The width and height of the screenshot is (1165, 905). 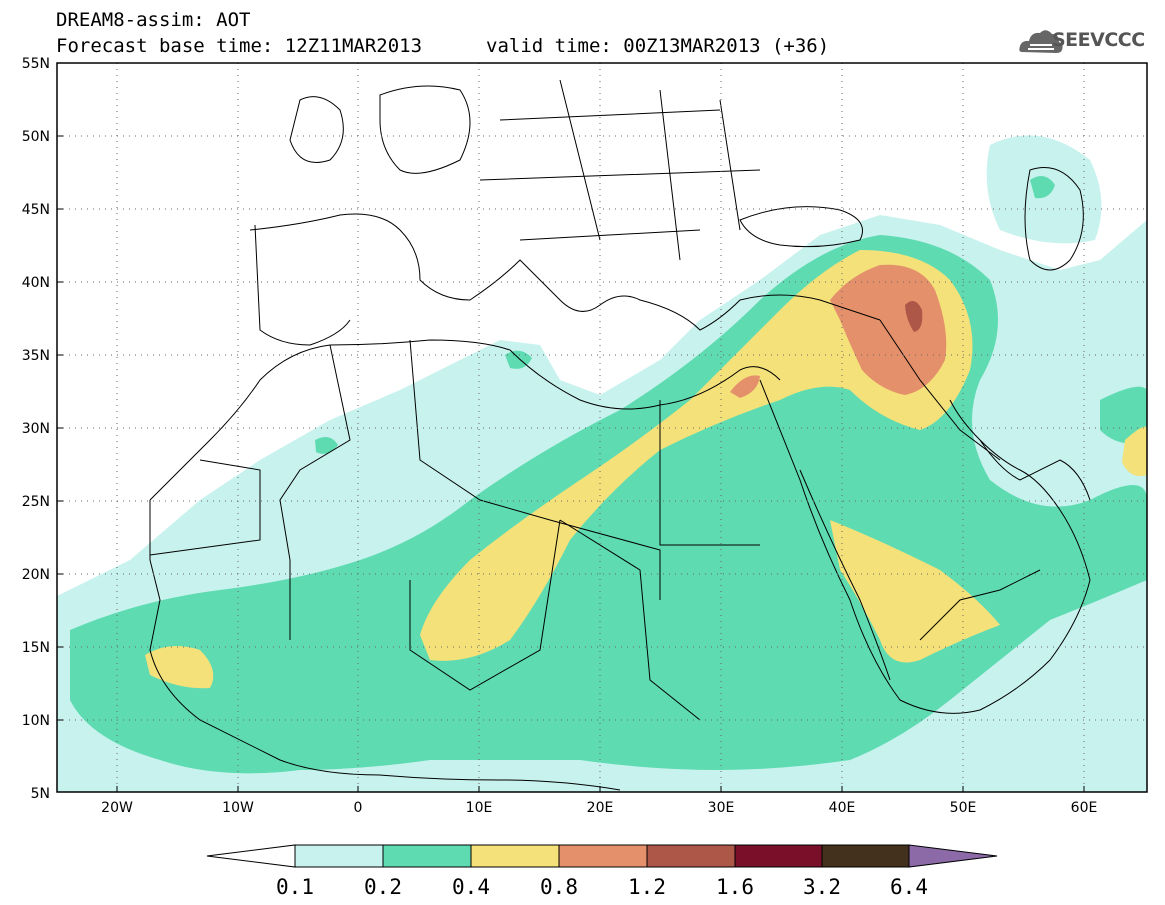 What do you see at coordinates (721, 808) in the screenshot?
I see `lon-label: 30E` at bounding box center [721, 808].